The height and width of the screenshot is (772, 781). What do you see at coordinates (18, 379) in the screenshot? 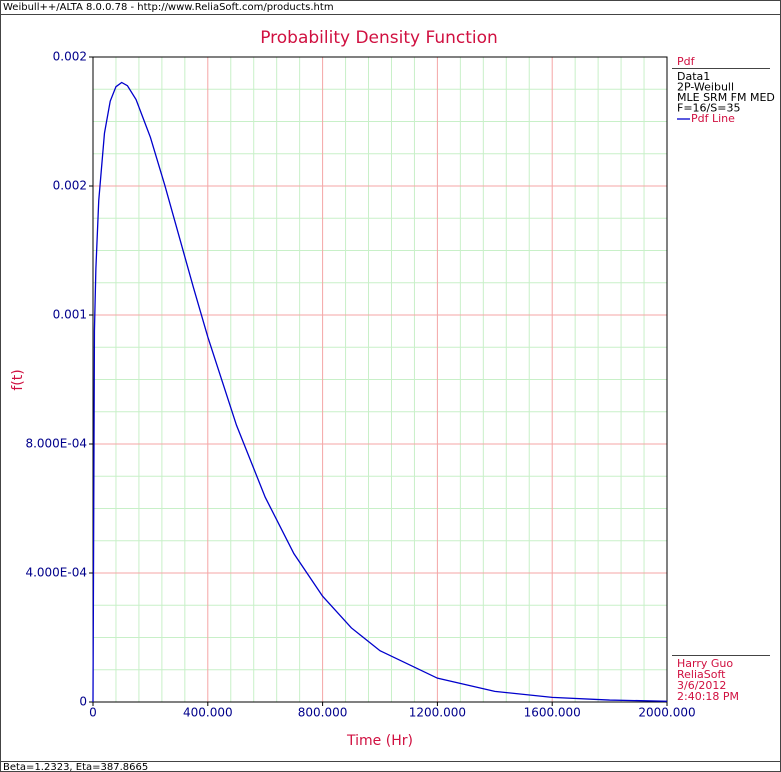
I see `y-axis-label: f(t)` at bounding box center [18, 379].